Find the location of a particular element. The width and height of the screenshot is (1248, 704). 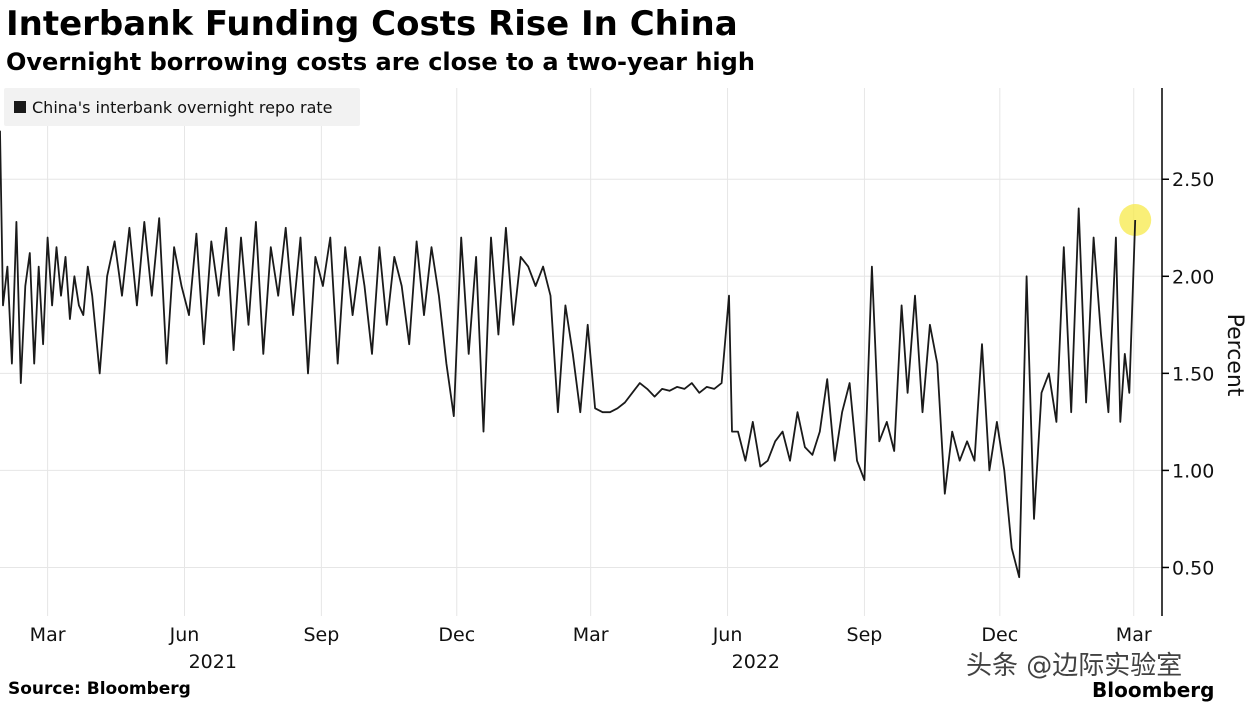

legend-background is located at coordinates (182, 107).